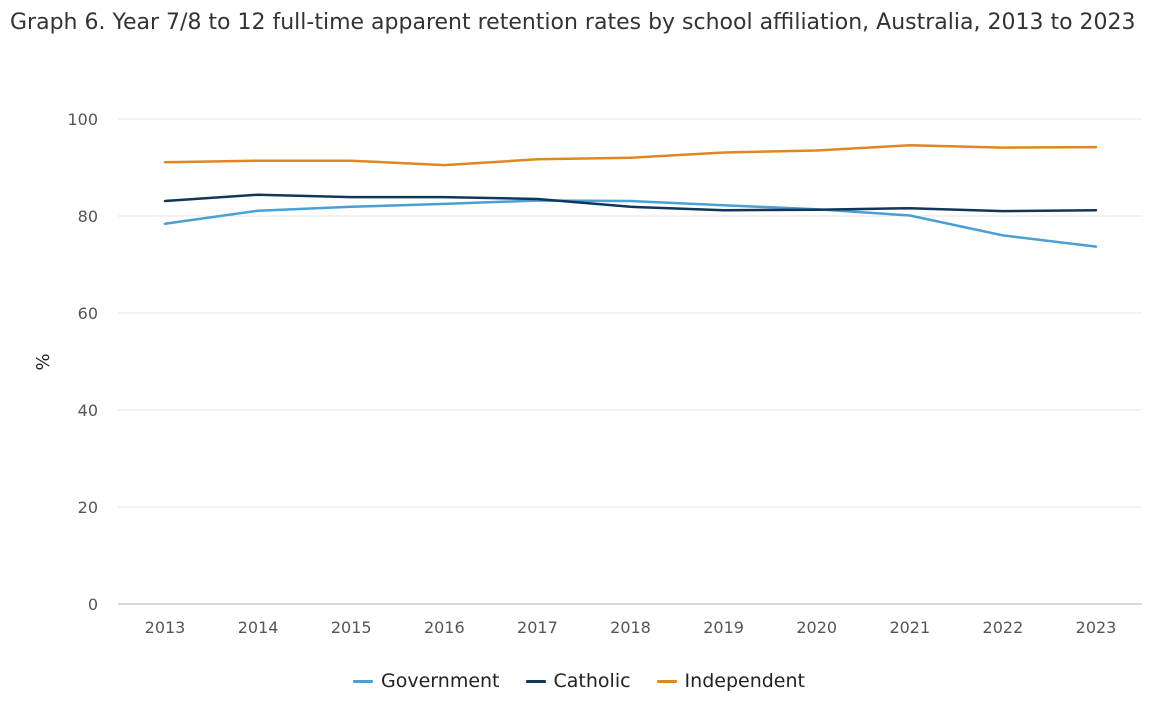 The width and height of the screenshot is (1158, 717). I want to click on x-tick-label: 2021, so click(909, 627).